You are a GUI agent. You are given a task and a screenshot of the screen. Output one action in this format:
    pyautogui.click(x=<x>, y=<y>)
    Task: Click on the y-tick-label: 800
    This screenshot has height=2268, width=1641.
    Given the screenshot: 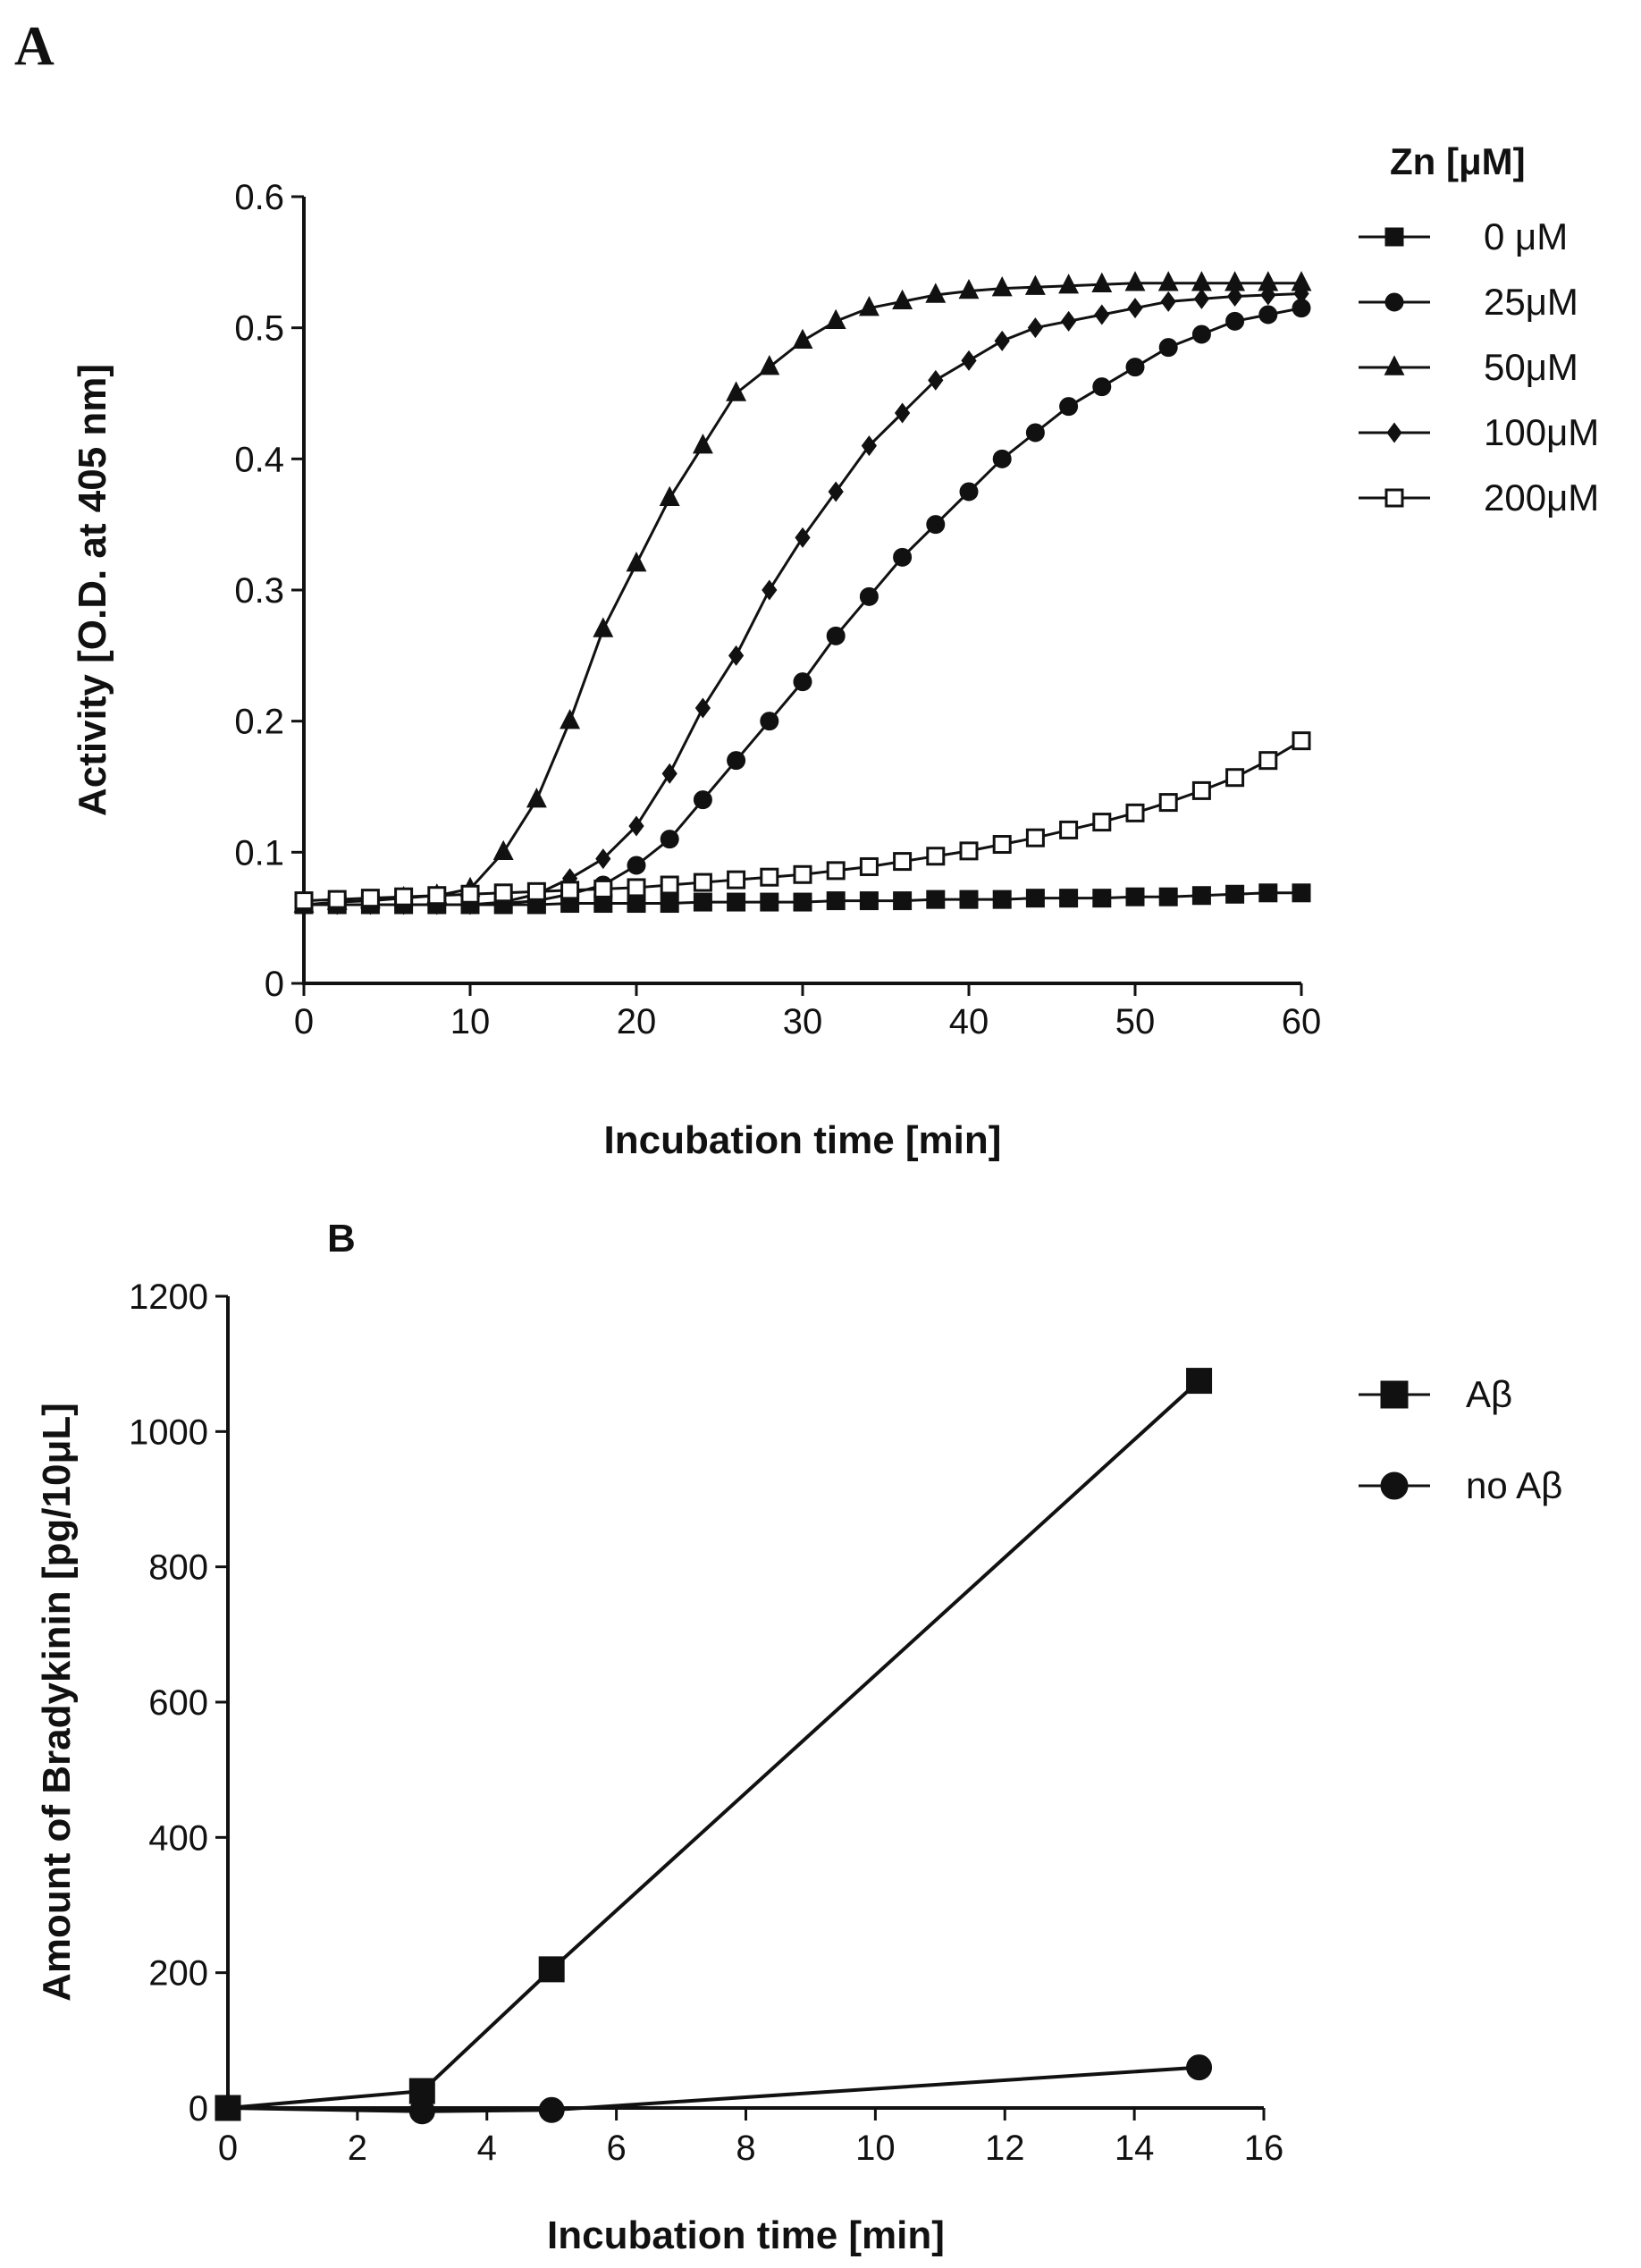 What is the action you would take?
    pyautogui.click(x=178, y=1568)
    